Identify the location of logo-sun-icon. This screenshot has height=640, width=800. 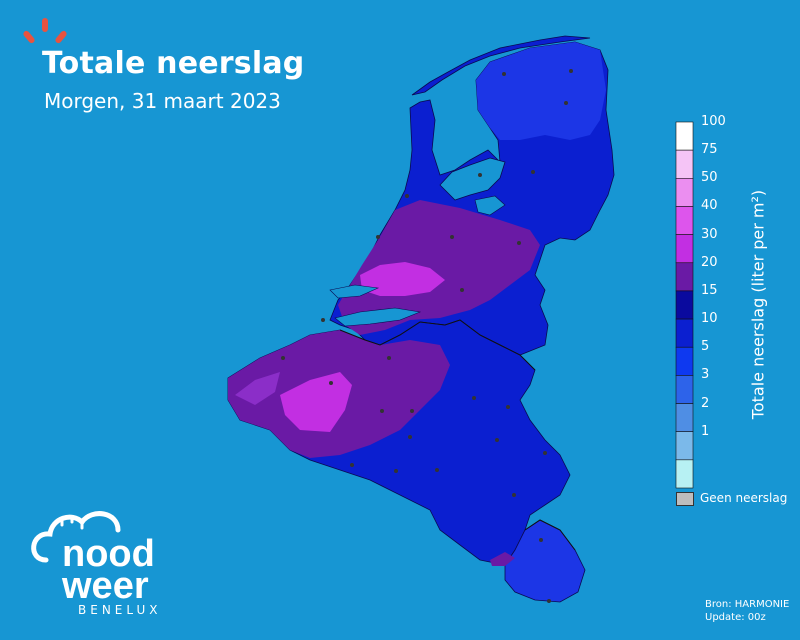
(45, 31).